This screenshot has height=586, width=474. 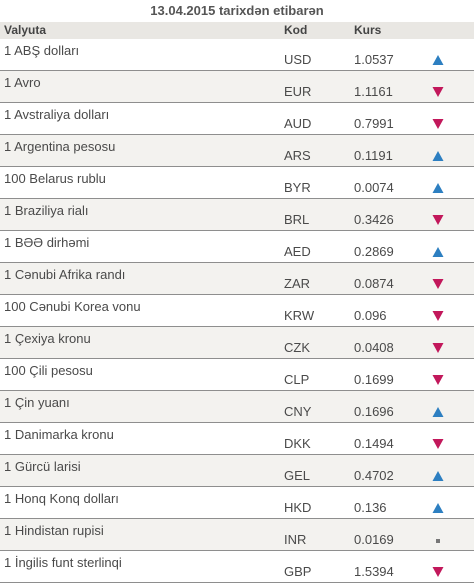 I want to click on currency-name: 1 Honq Konq dolları, so click(x=61, y=498).